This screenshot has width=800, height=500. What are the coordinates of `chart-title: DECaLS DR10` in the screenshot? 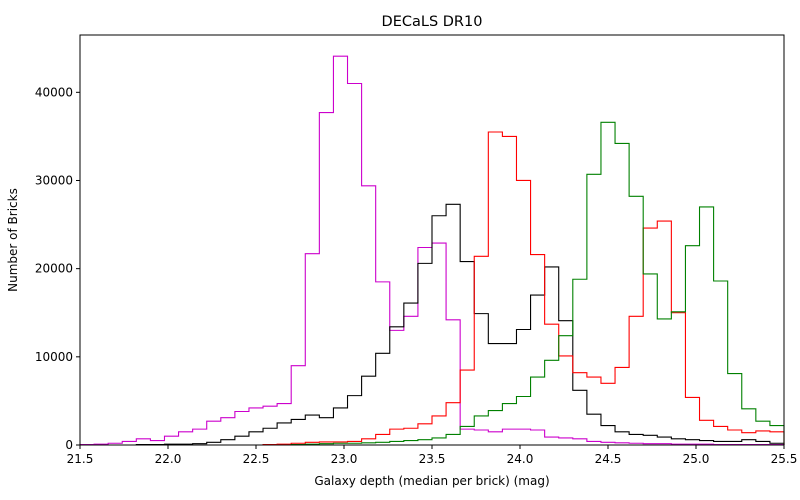 It's located at (432, 22).